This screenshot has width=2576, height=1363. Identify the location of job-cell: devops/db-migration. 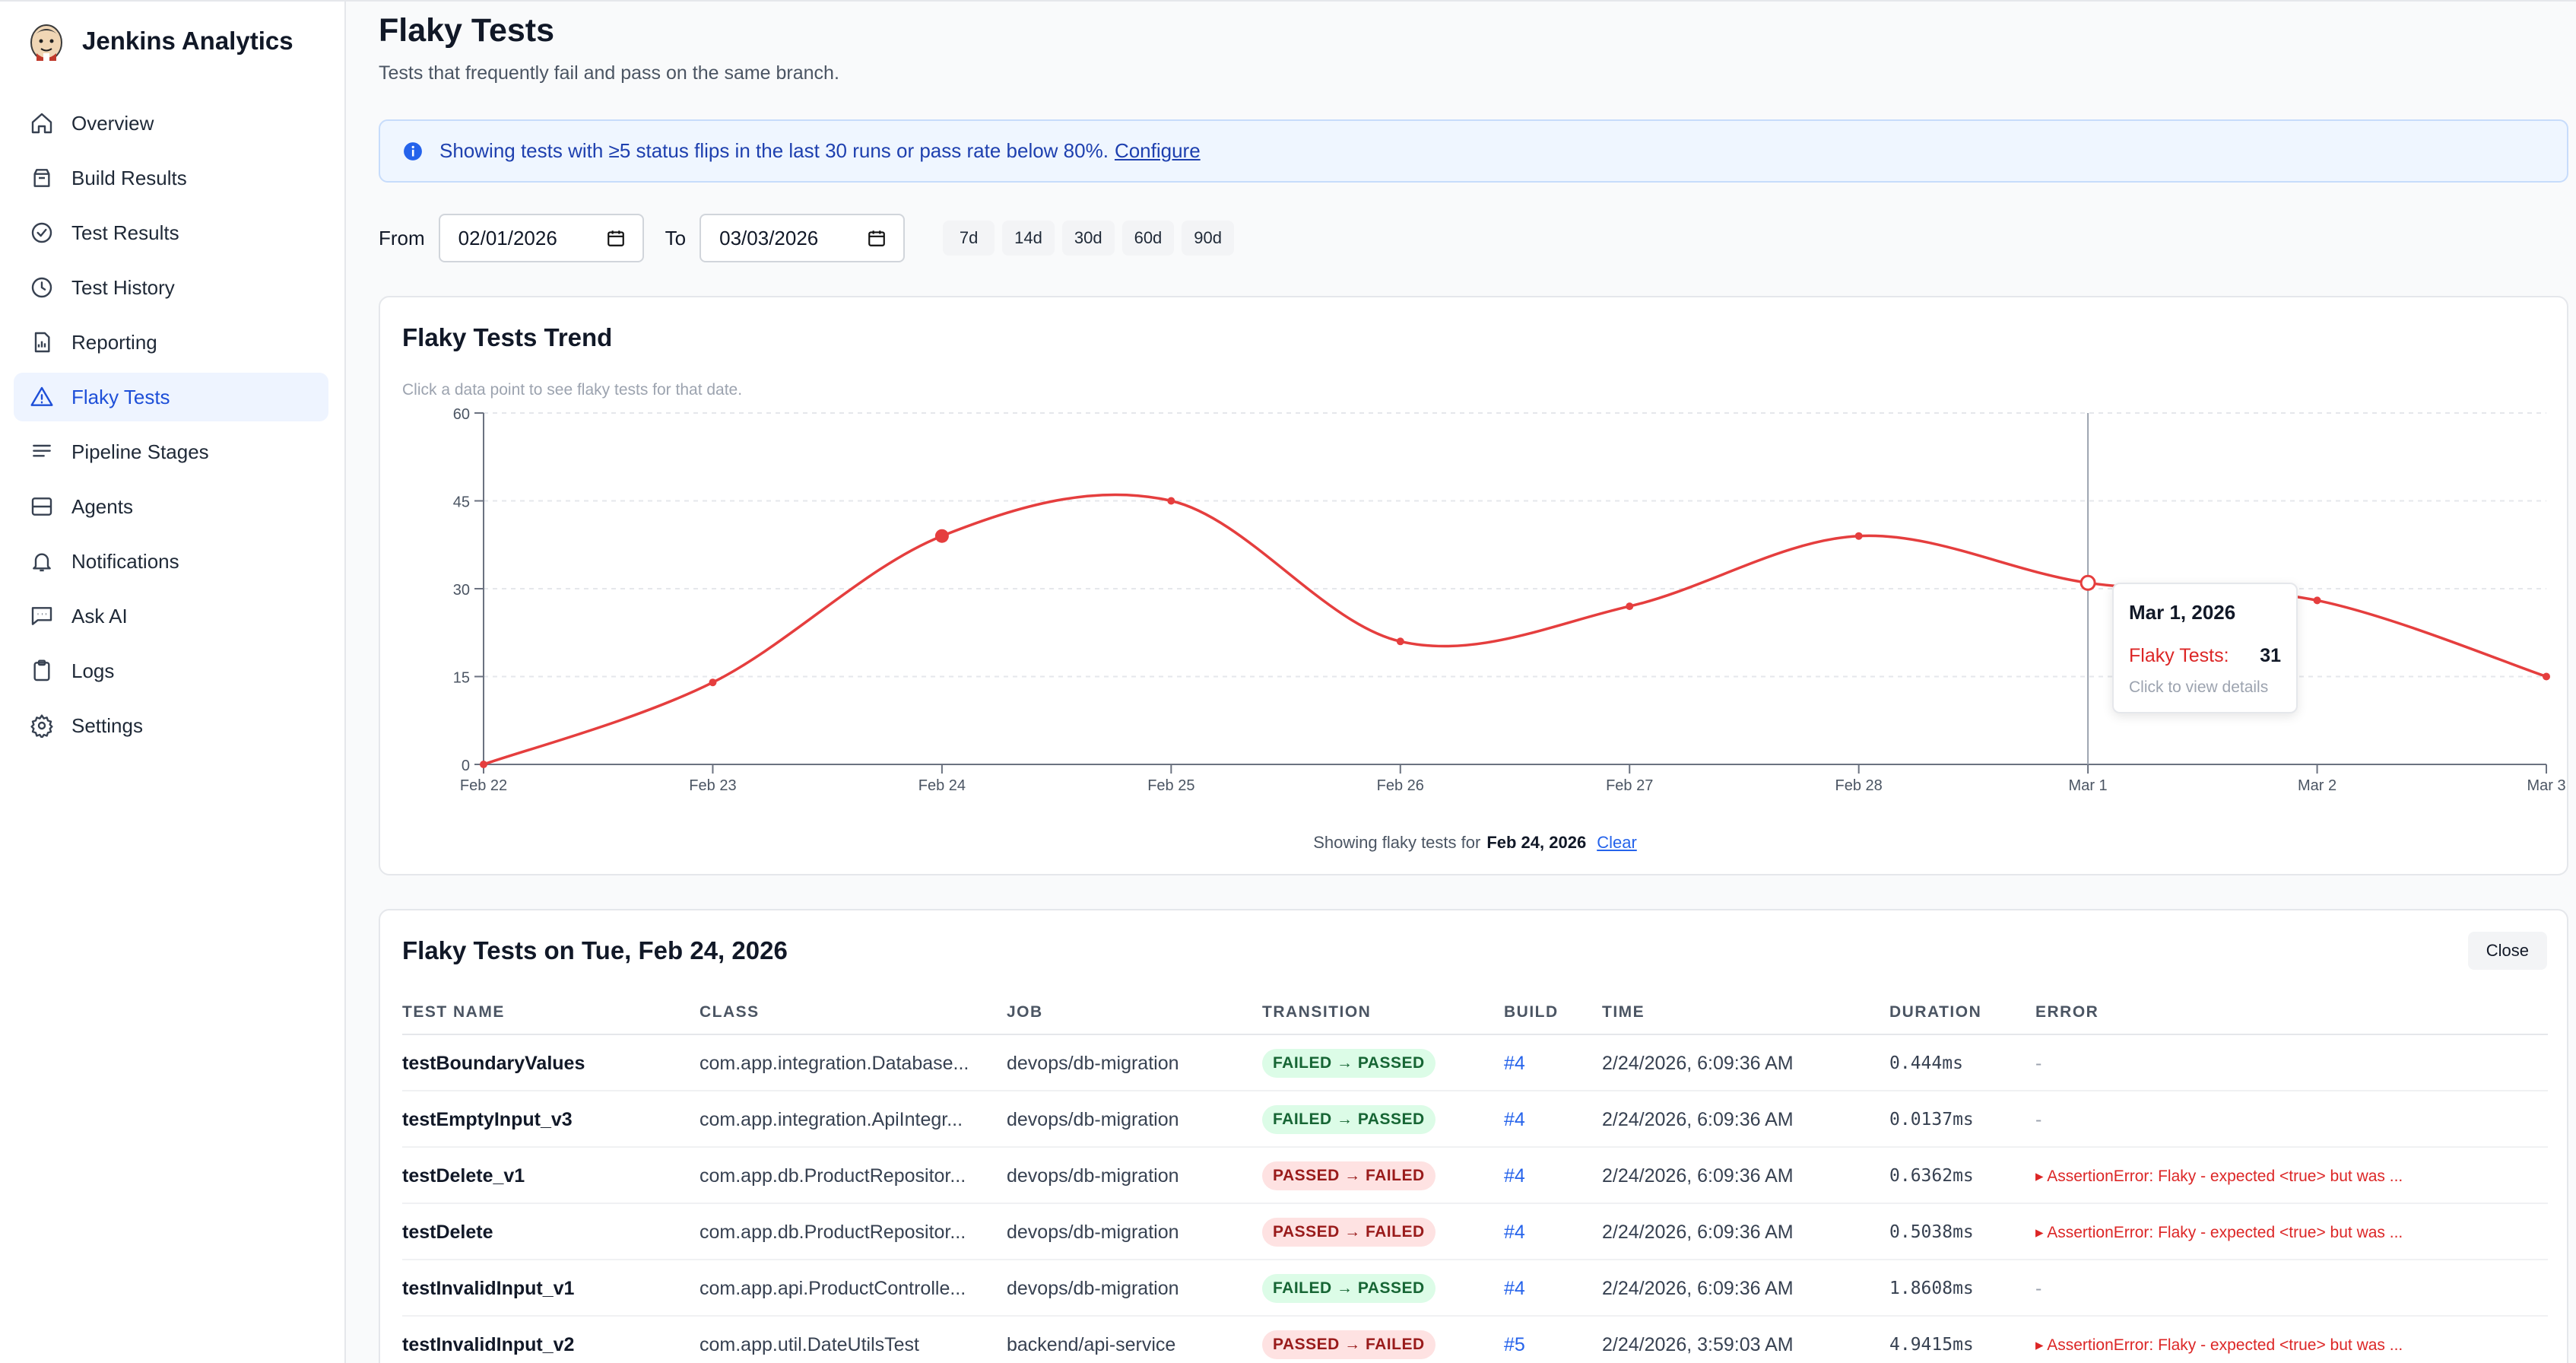
(1093, 1175).